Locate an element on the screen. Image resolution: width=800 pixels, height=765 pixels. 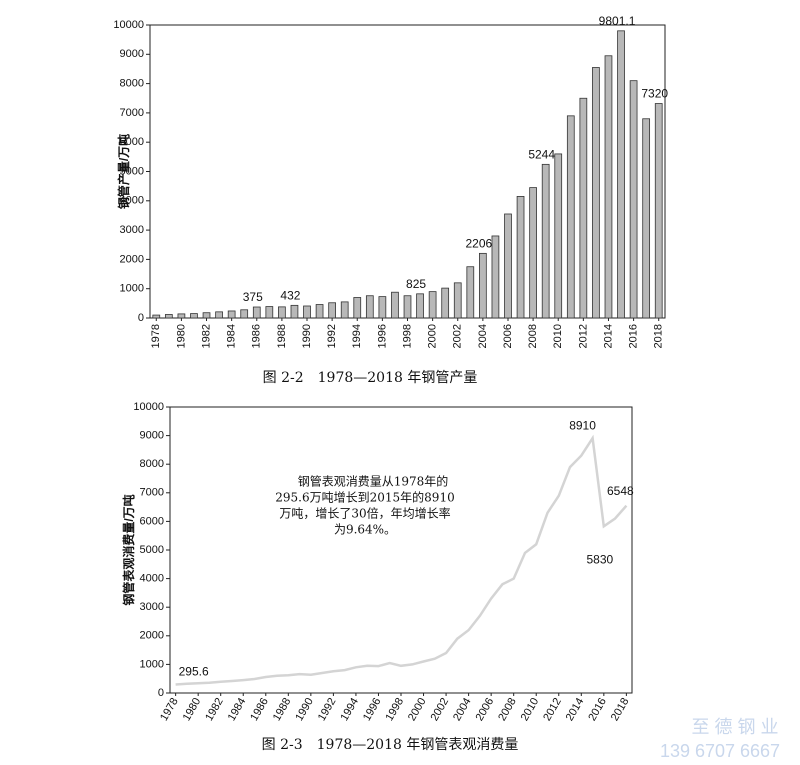
x-tick-label: 2018 is located at coordinates (659, 336).